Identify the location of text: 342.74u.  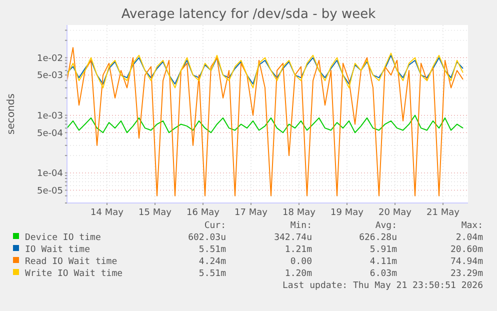
(293, 238).